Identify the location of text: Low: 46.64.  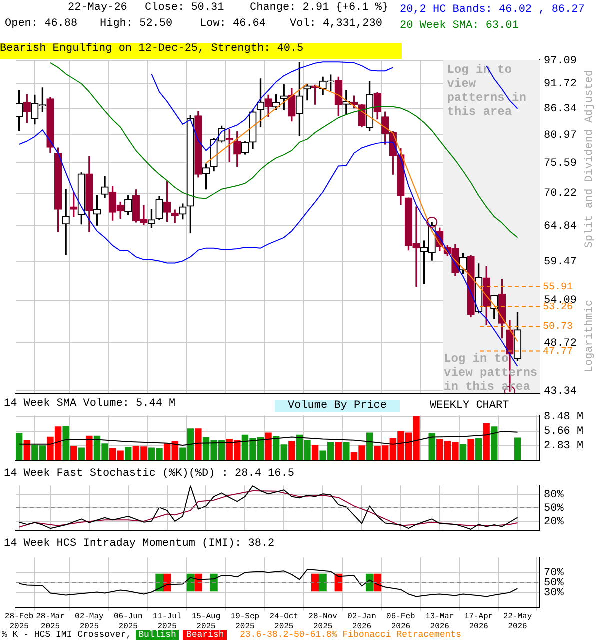
(233, 24).